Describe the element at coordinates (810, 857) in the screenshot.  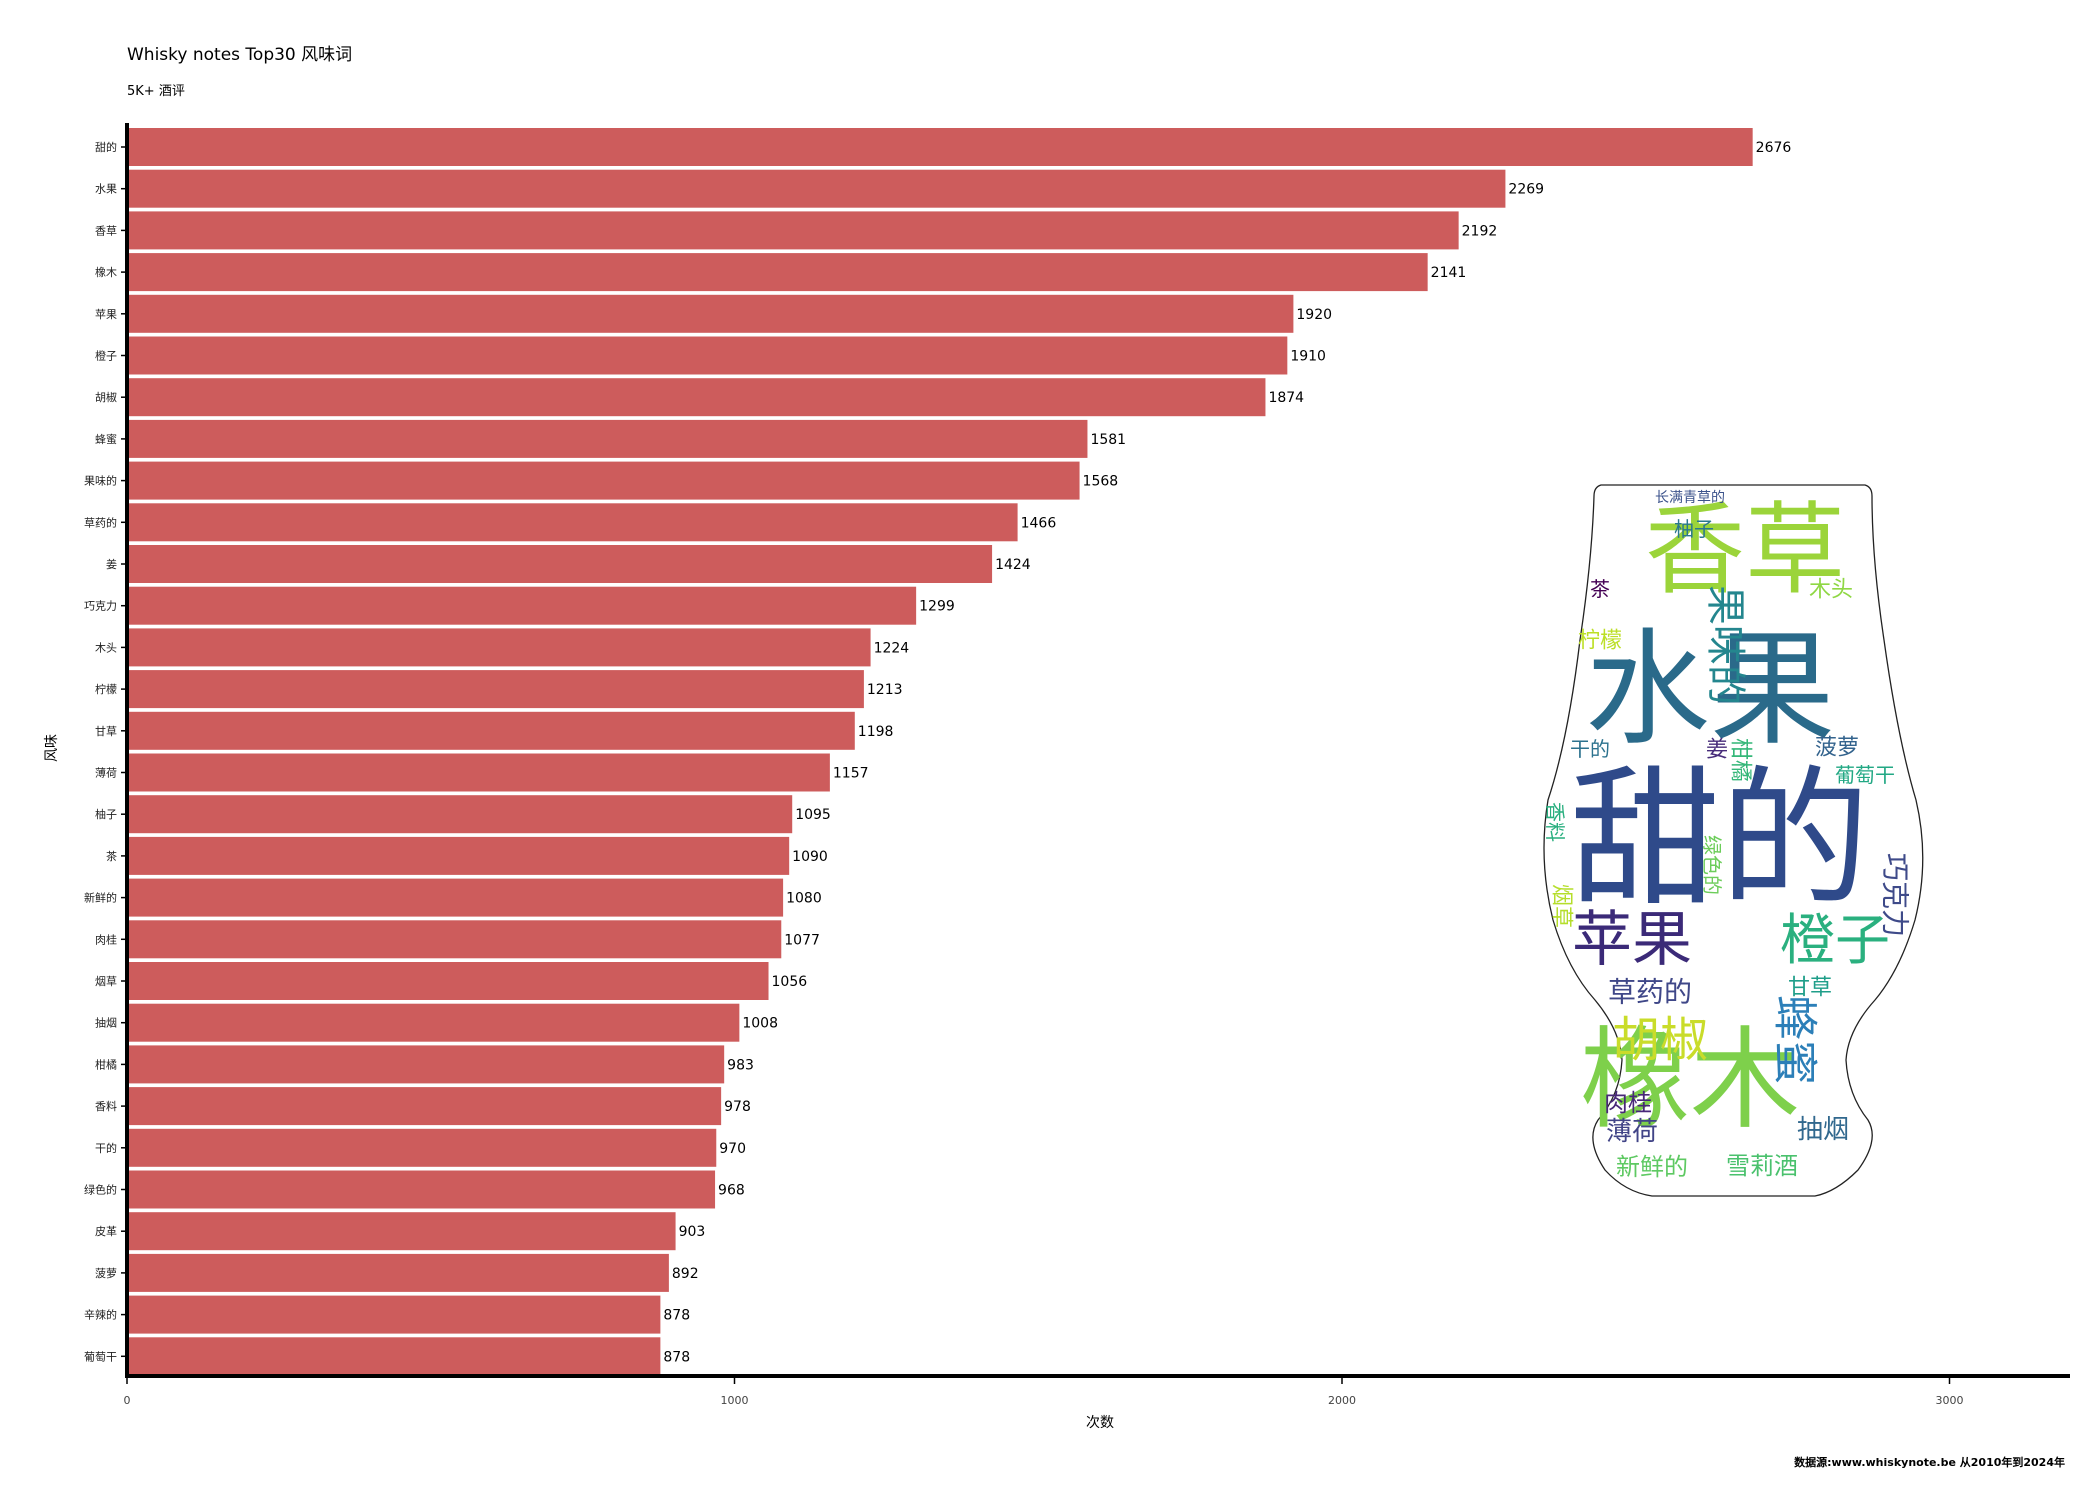
I see `value-label: 1090` at that location.